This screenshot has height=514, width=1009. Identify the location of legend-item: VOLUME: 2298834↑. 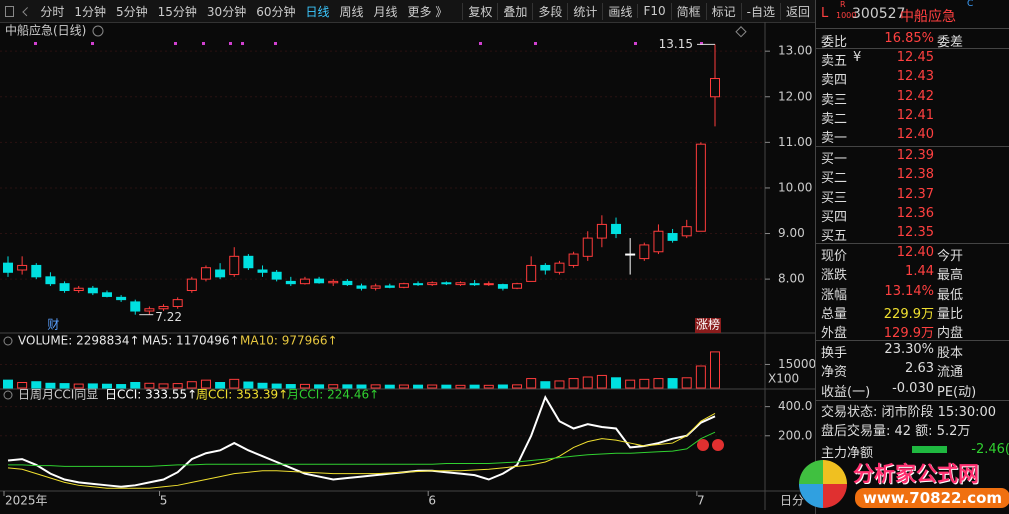
(79, 341).